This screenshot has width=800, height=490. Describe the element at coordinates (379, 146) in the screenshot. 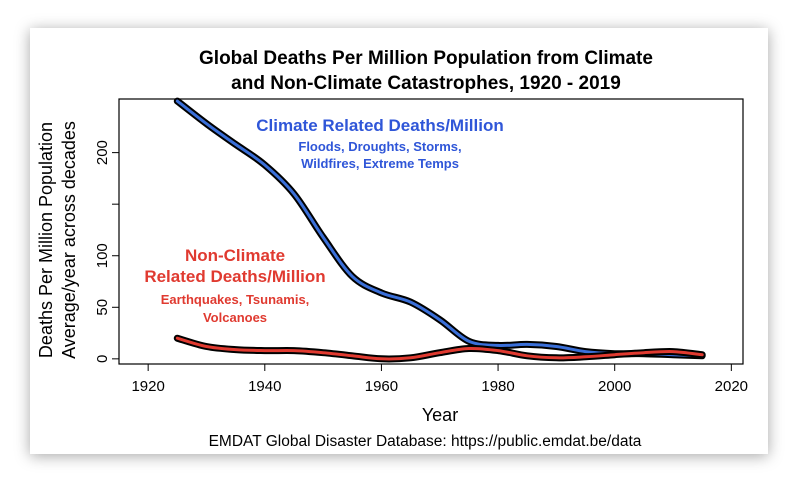

I see `climate-annotation-subline-1: Floods, Droughts, Storms,` at that location.